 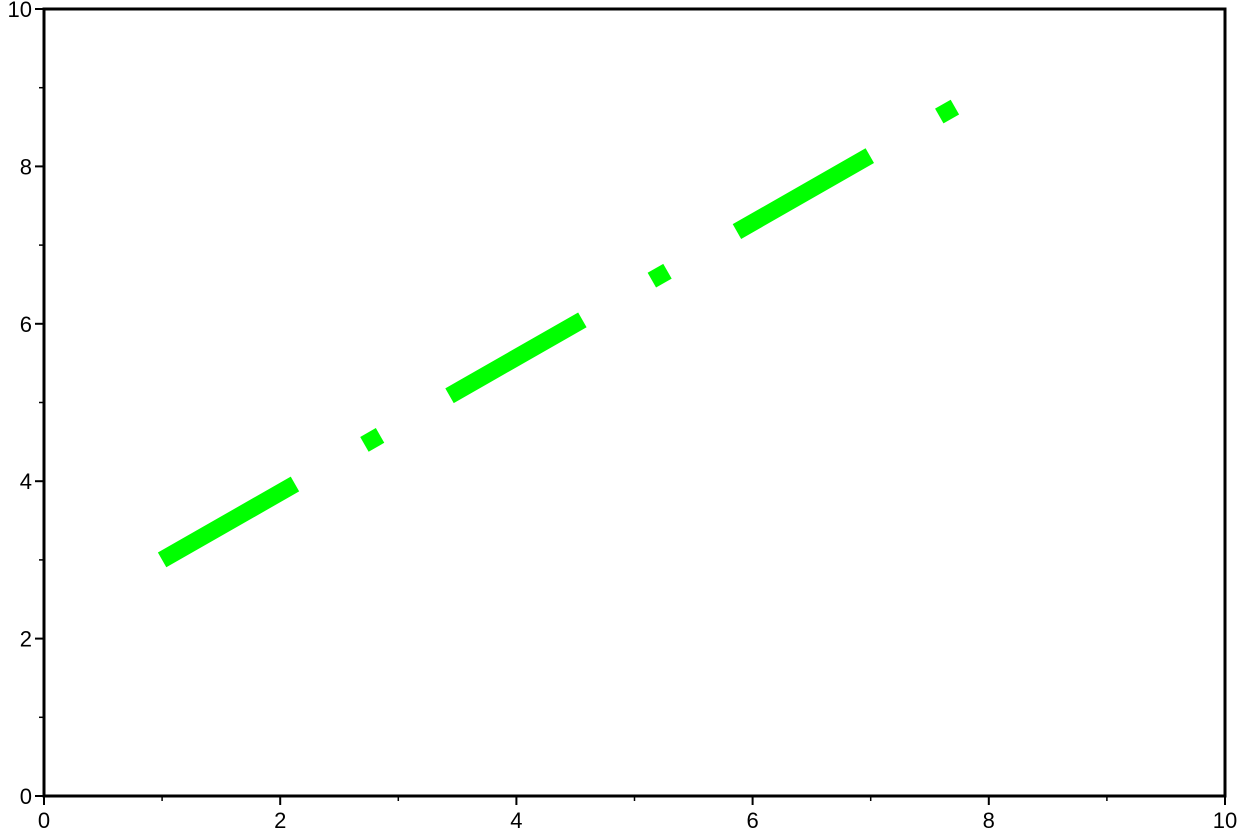 What do you see at coordinates (516, 820) in the screenshot?
I see `x-tick-label: 4` at bounding box center [516, 820].